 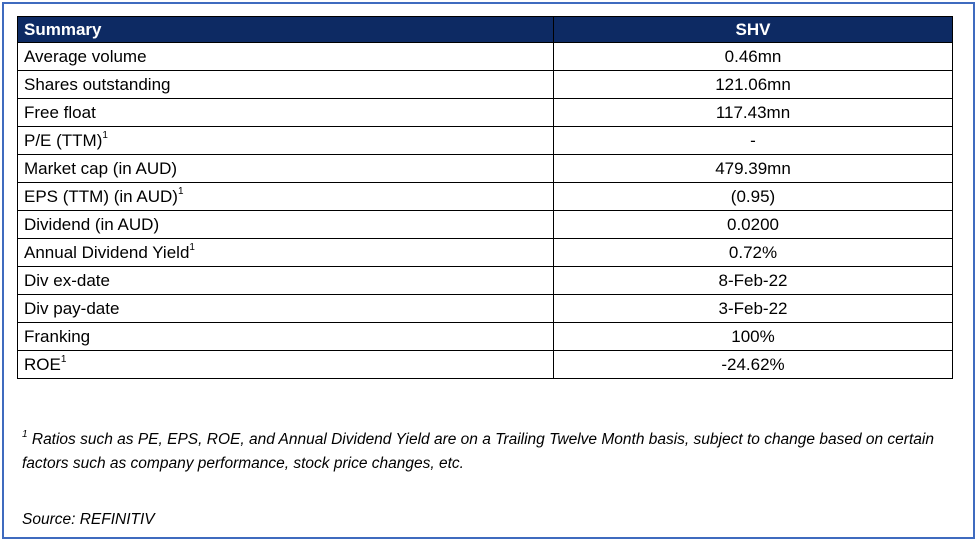 What do you see at coordinates (285, 280) in the screenshot?
I see `row-label: Div ex-date` at bounding box center [285, 280].